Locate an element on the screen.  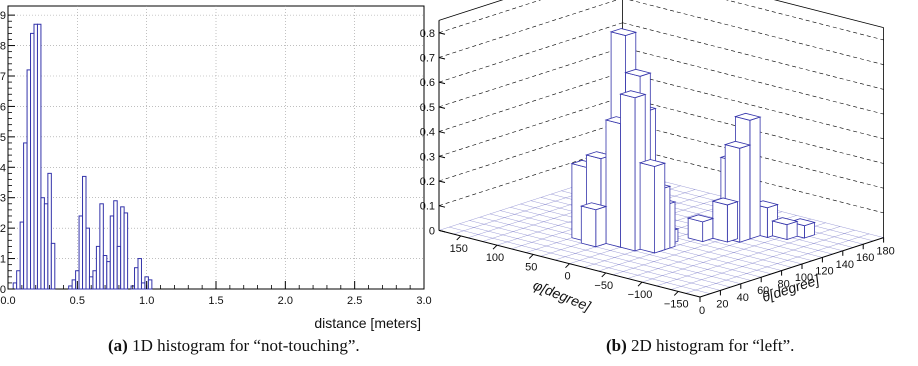
y-tick-label-a: 7 is located at coordinates (3, 77).